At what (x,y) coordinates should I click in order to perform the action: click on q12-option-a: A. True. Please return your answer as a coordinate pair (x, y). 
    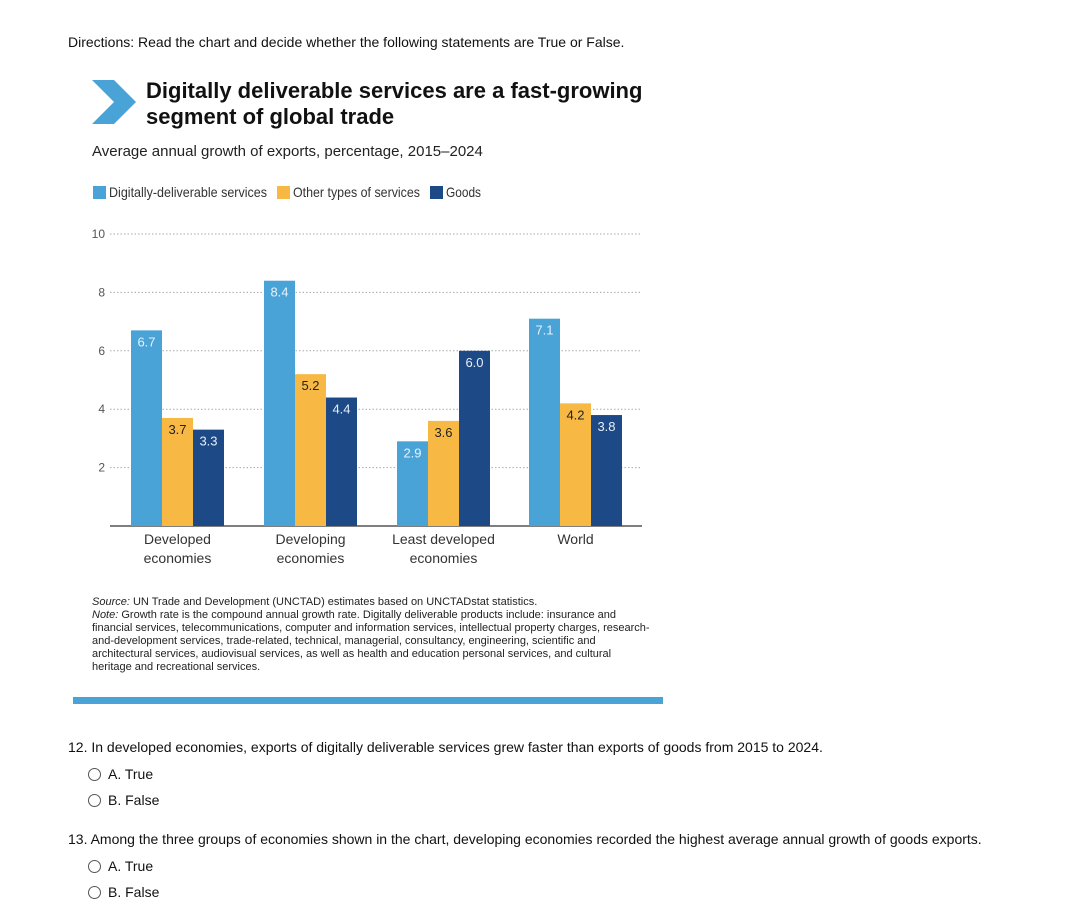
    Looking at the image, I should click on (120, 774).